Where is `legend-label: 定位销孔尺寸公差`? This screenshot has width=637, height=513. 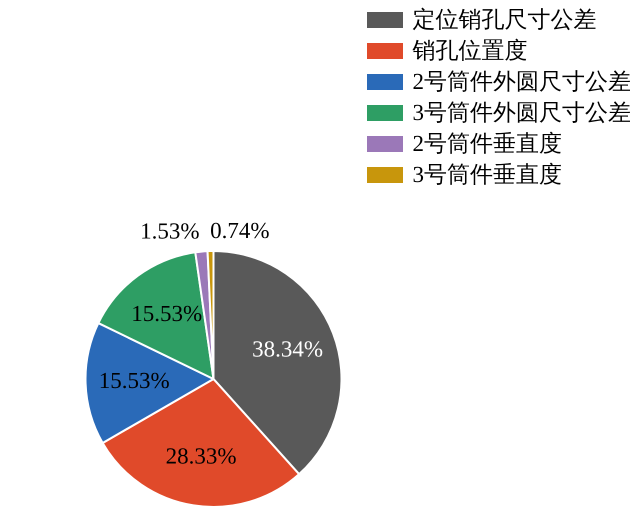 legend-label: 定位销孔尺寸公差 is located at coordinates (504, 20).